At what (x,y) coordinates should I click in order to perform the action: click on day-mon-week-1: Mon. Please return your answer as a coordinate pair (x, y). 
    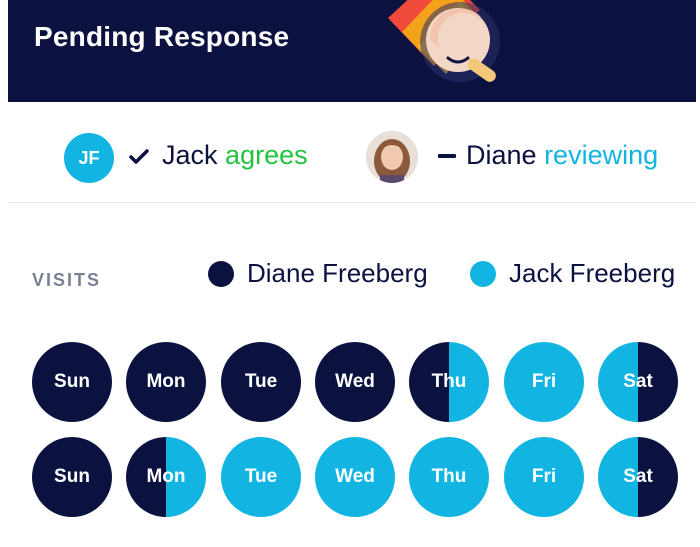
    Looking at the image, I should click on (166, 382).